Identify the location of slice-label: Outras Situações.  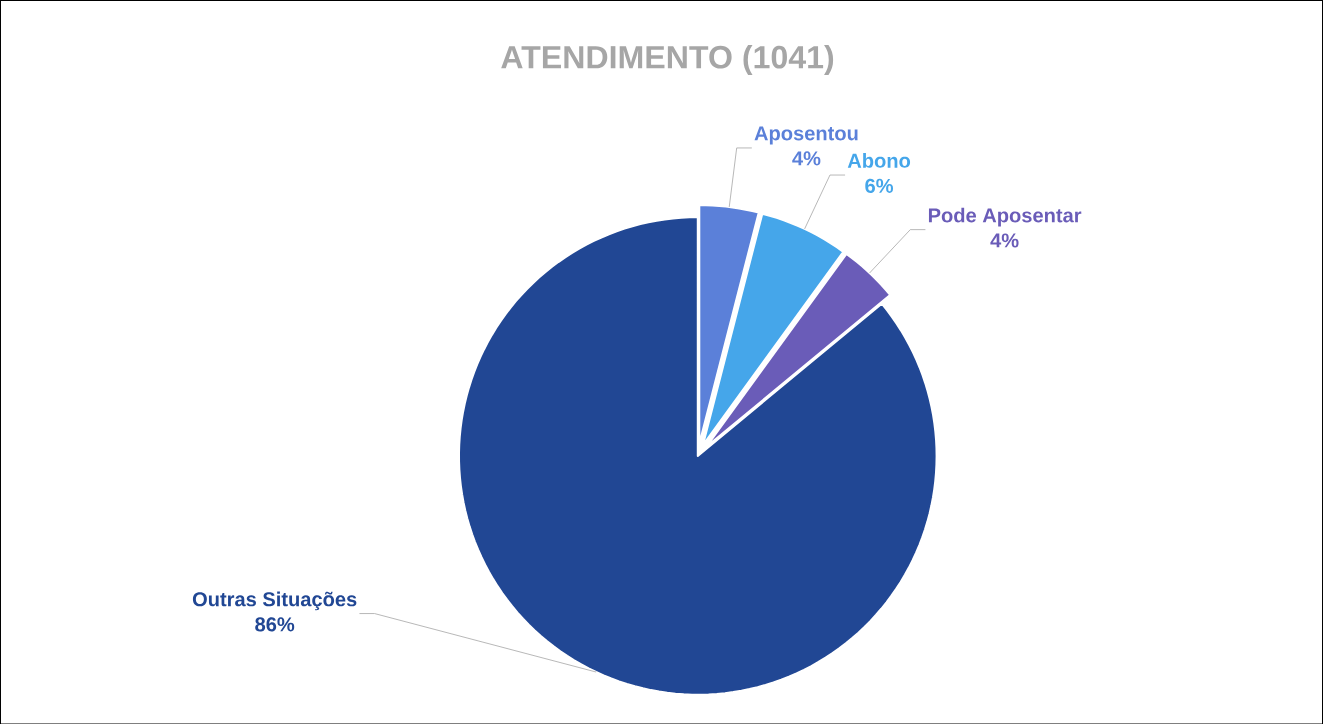
(274, 601).